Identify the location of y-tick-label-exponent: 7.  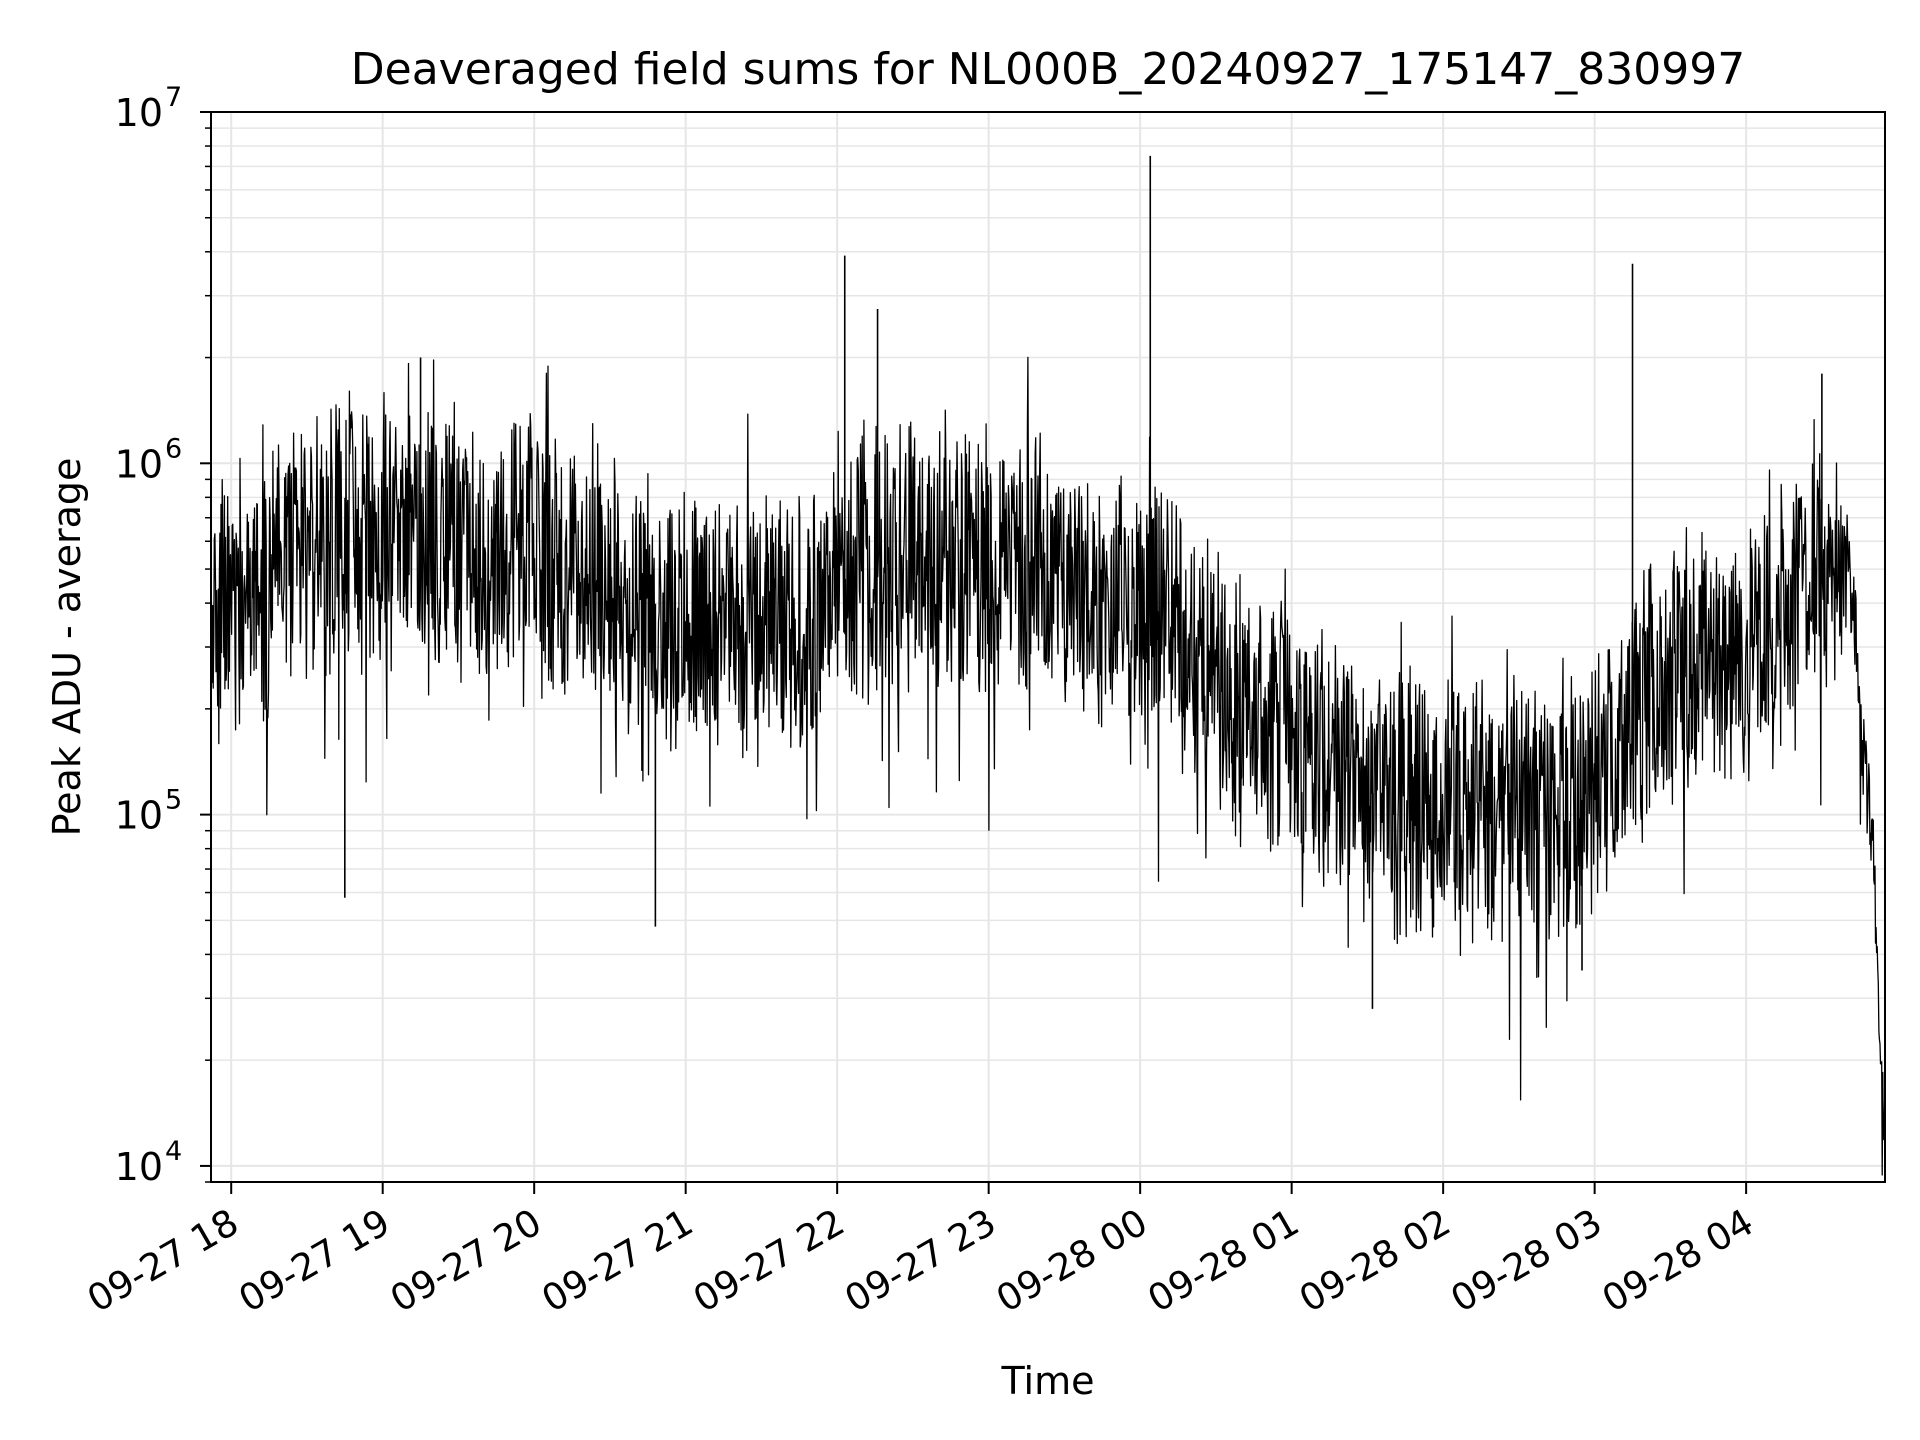
(173, 97).